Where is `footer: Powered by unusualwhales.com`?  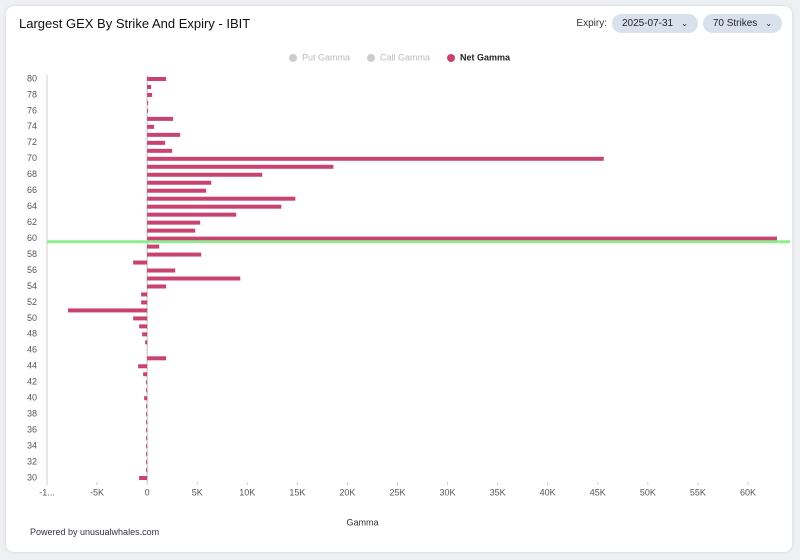
footer: Powered by unusualwhales.com is located at coordinates (95, 532).